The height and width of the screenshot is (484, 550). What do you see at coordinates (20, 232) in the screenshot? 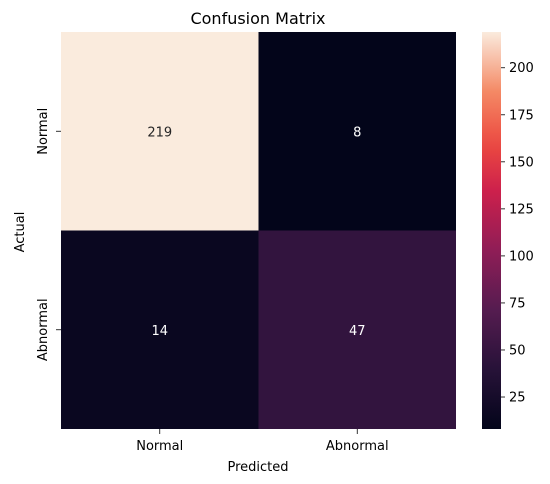
I see `y-axis-label: Actual` at bounding box center [20, 232].